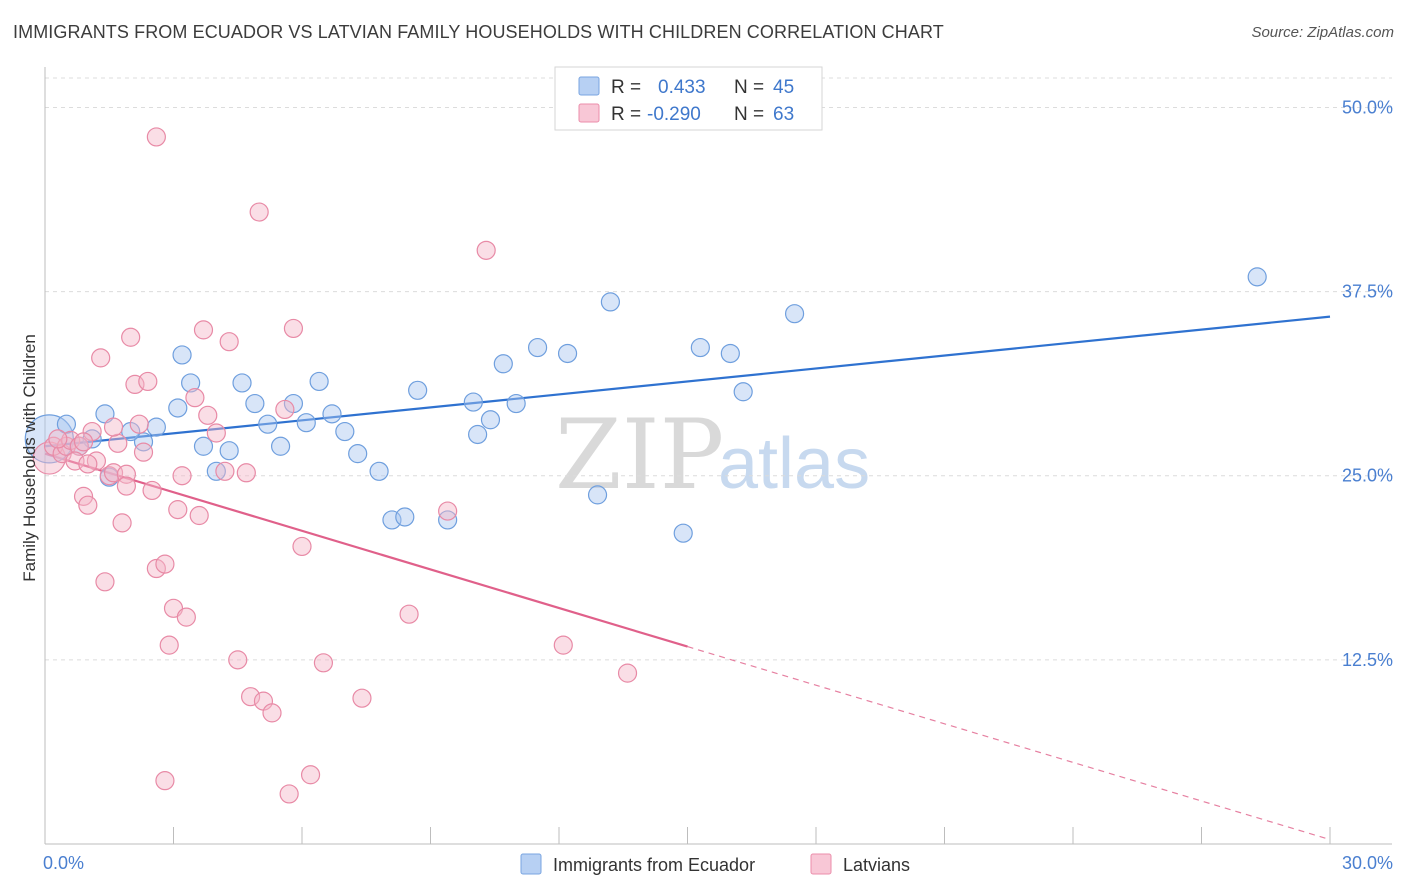 This screenshot has width=1406, height=892. I want to click on y-tick-label: 12.5%, so click(1367, 660).